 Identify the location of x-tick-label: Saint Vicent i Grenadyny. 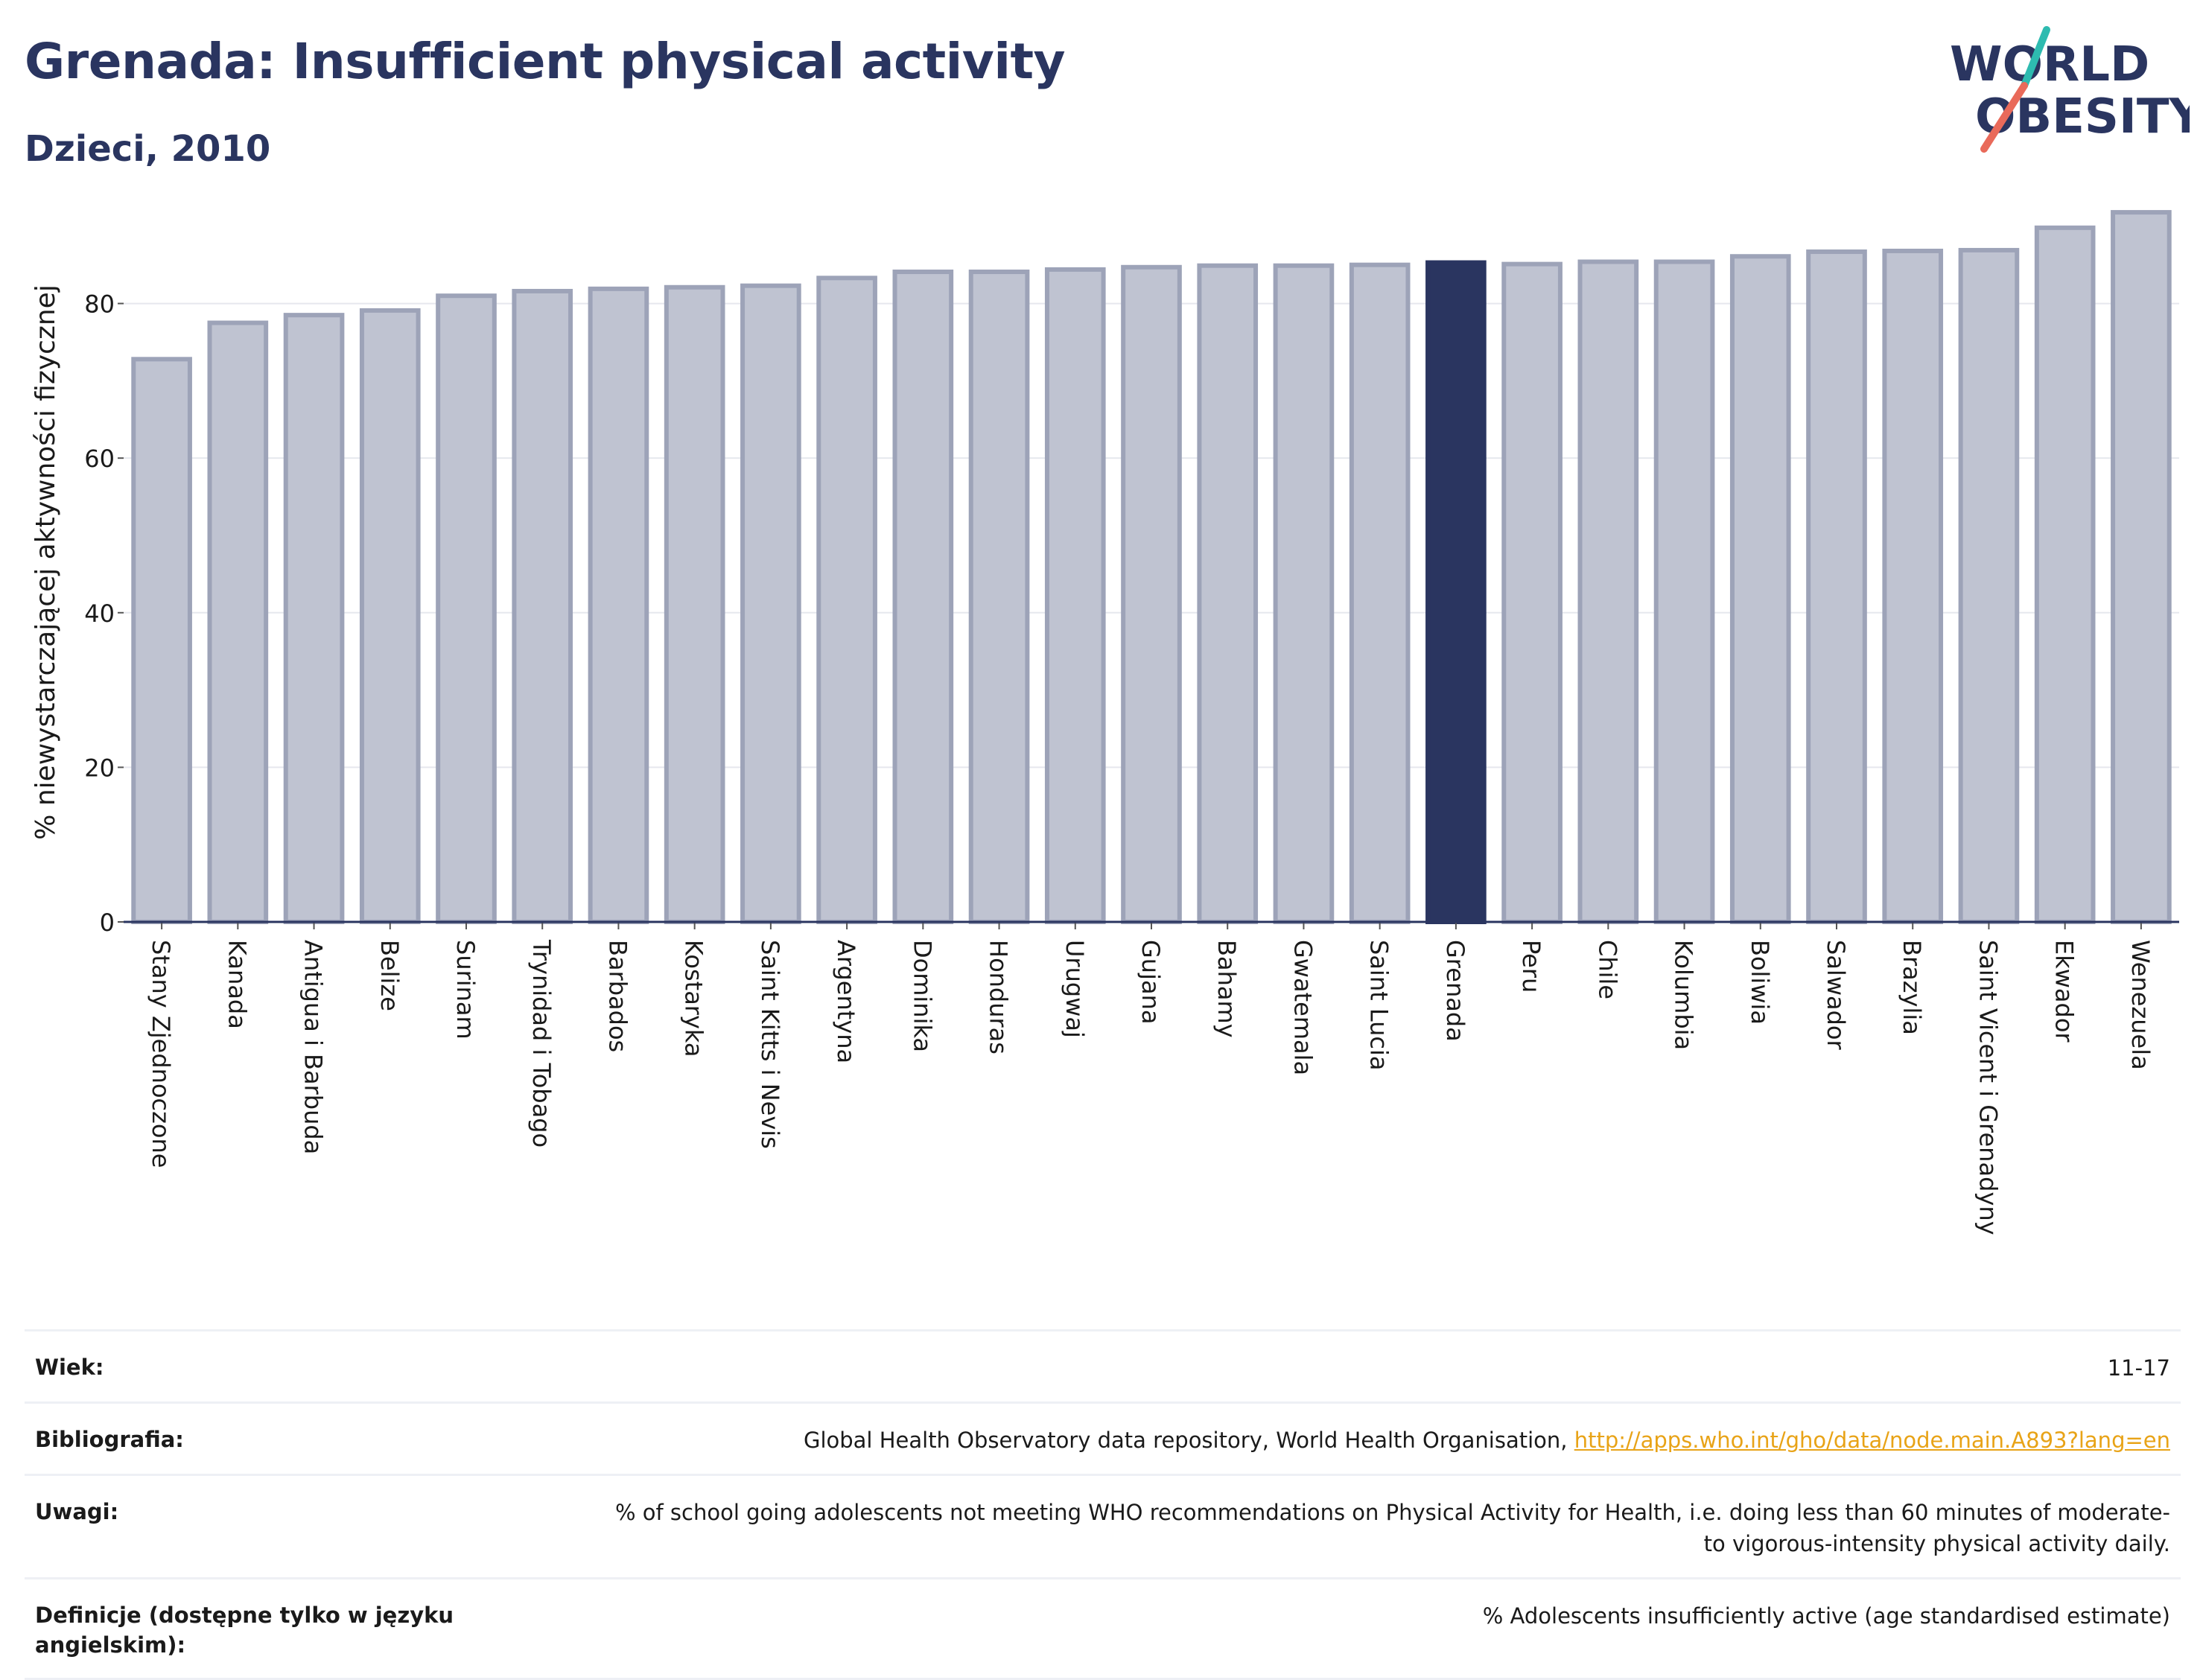
(1988, 1087).